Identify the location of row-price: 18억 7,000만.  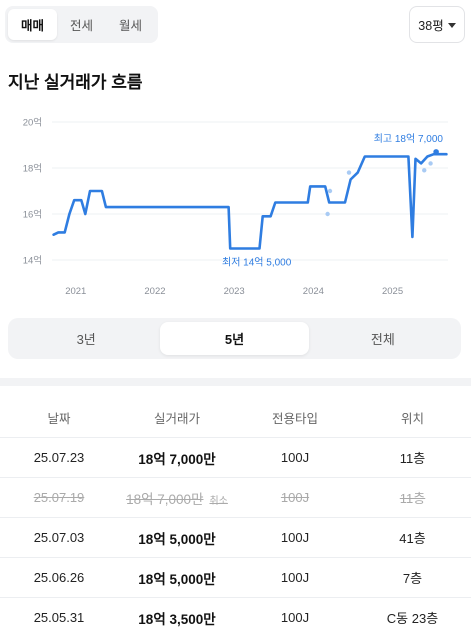
(177, 458).